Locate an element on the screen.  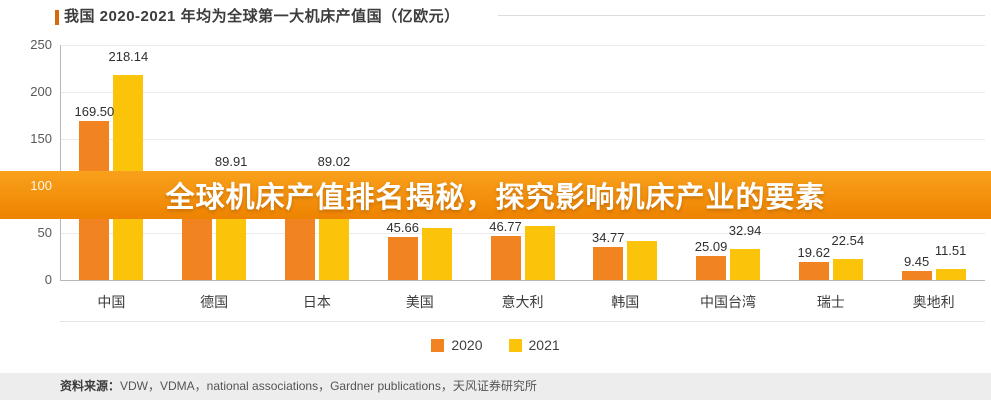
bar-label-2021-中国台湾: 32.94 is located at coordinates (745, 231).